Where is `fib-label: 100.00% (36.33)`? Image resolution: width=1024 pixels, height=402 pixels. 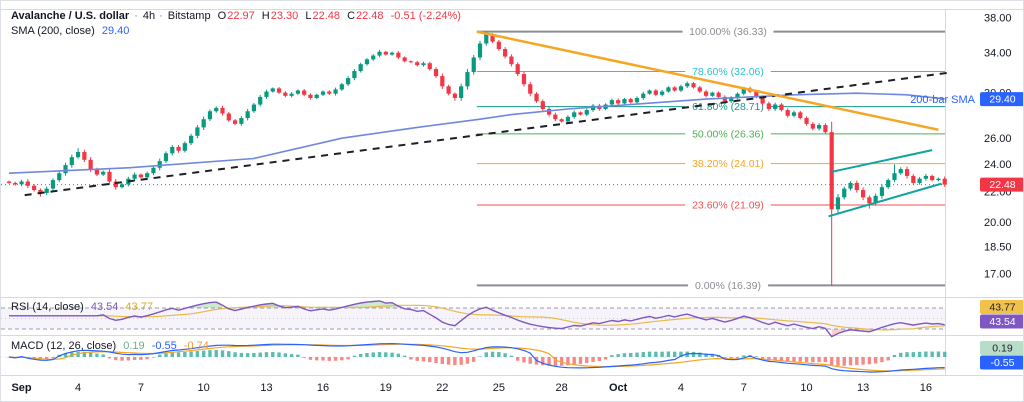 fib-label: 100.00% (36.33) is located at coordinates (728, 32).